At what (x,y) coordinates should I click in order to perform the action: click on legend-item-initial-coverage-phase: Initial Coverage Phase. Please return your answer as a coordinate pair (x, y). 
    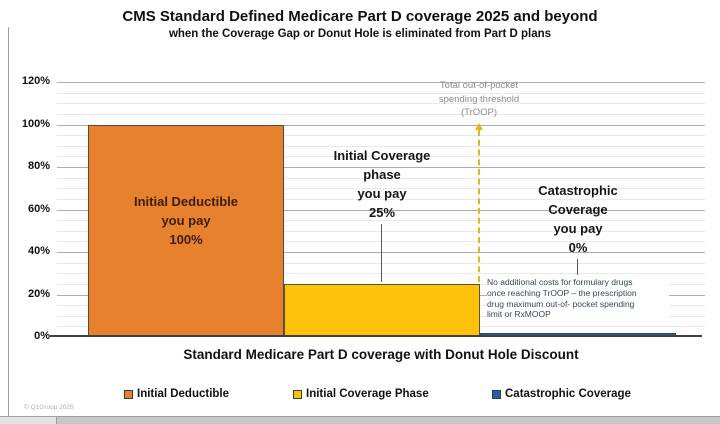
    Looking at the image, I should click on (361, 394).